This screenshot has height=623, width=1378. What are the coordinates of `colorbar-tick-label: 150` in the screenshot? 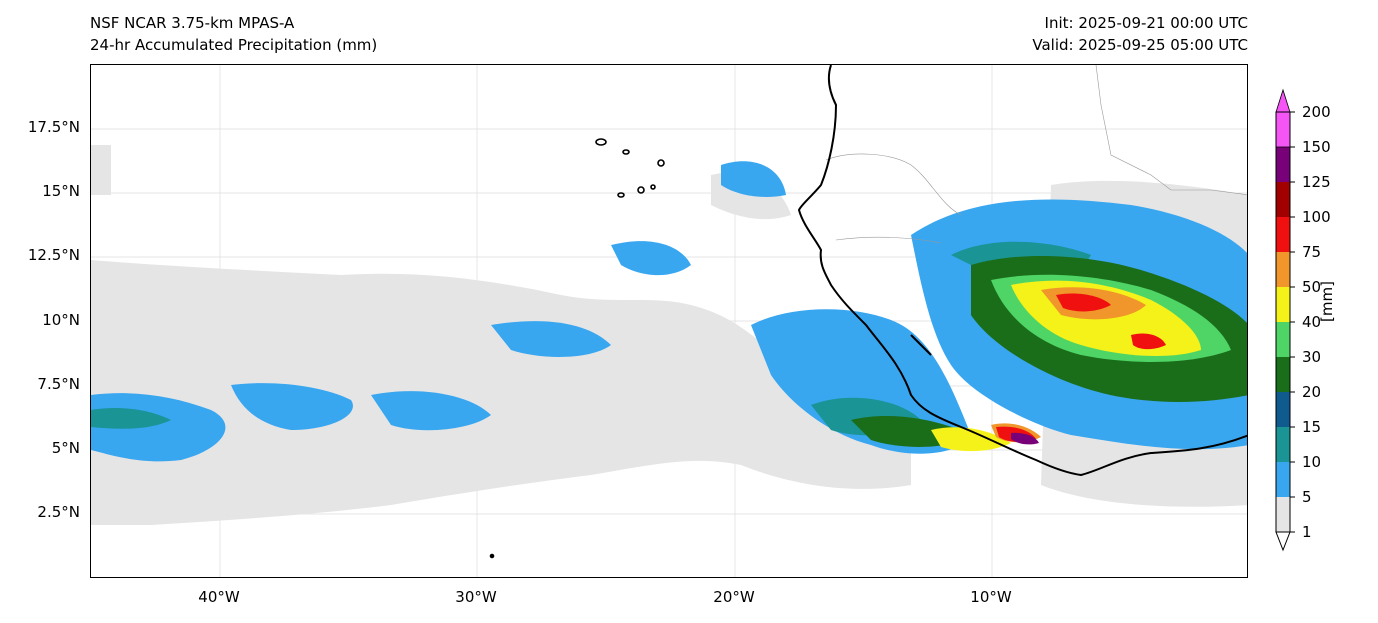 It's located at (1316, 147).